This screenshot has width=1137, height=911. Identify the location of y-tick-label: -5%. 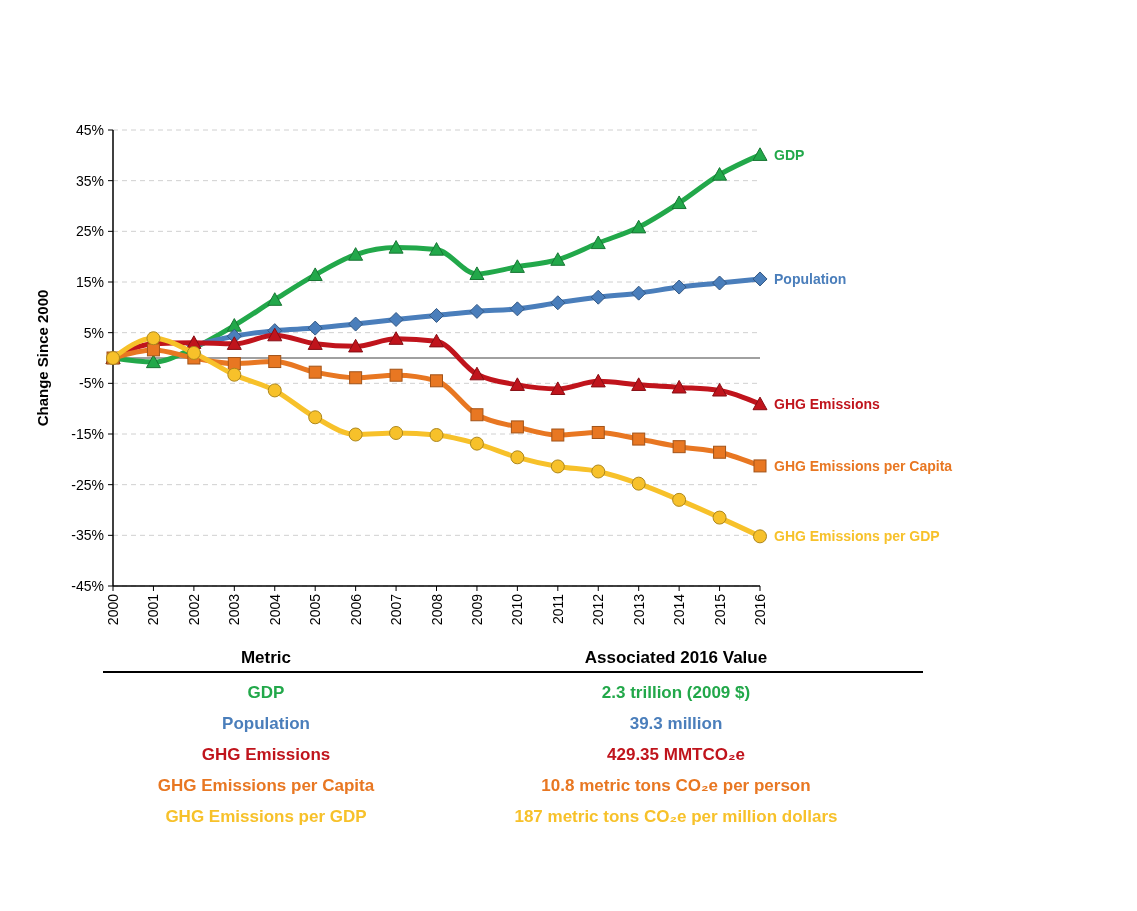
(91, 383).